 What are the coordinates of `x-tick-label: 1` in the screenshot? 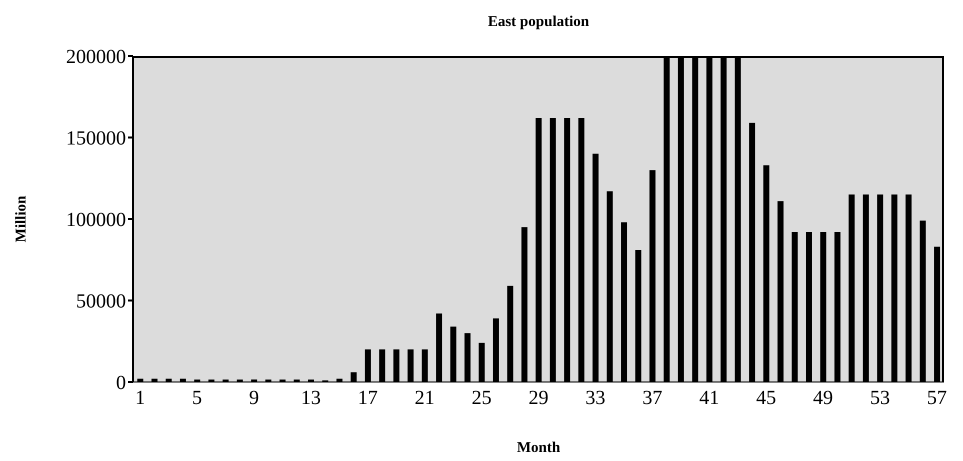 It's located at (140, 398).